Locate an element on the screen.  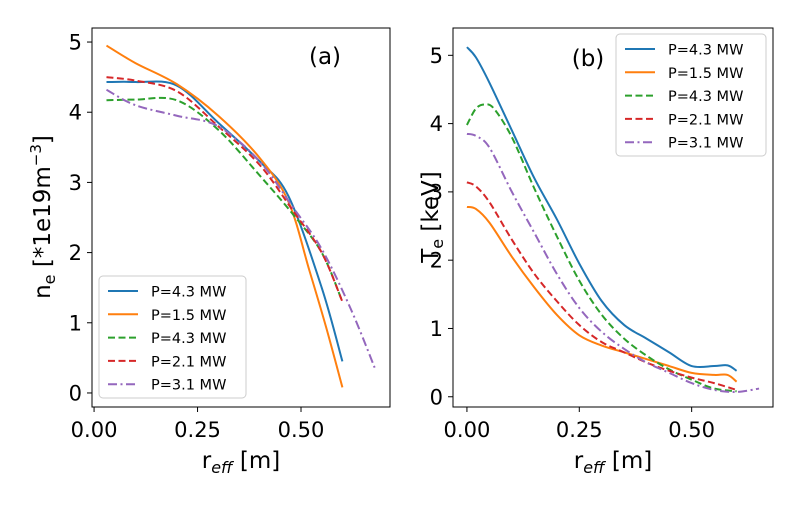
y-axis-label: ne [*1e19m−3] is located at coordinates (43, 217).